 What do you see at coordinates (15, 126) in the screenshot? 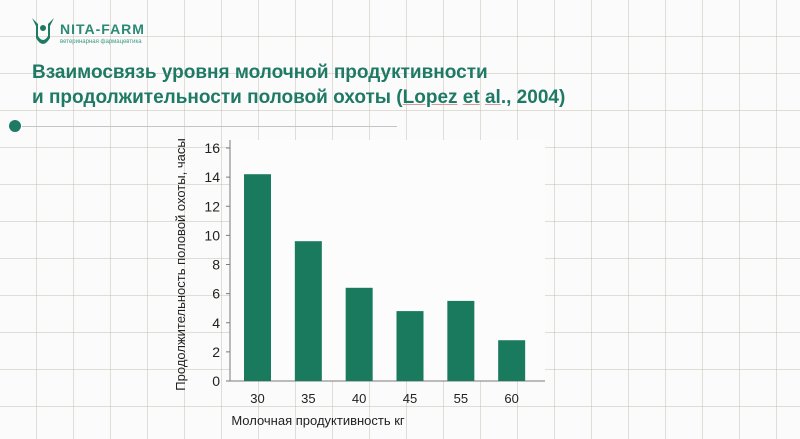
I see `bullet-dot` at bounding box center [15, 126].